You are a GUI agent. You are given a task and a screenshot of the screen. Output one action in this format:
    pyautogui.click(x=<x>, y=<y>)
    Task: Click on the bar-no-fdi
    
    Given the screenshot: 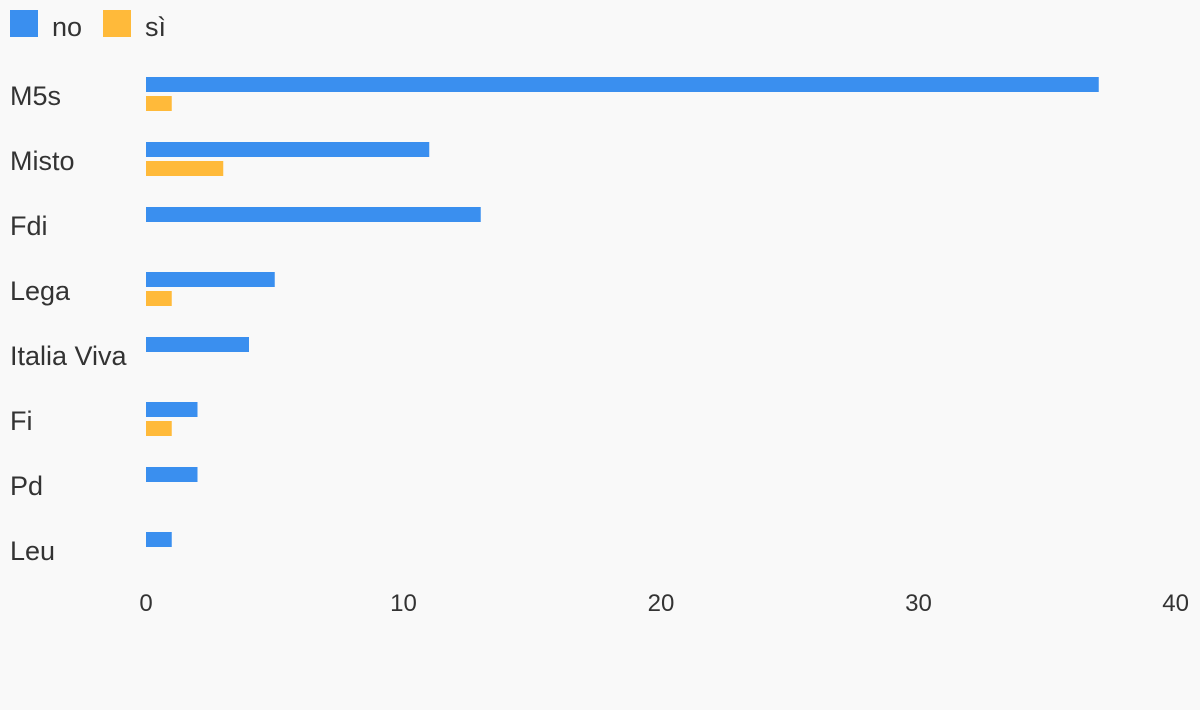 What is the action you would take?
    pyautogui.click(x=313, y=214)
    